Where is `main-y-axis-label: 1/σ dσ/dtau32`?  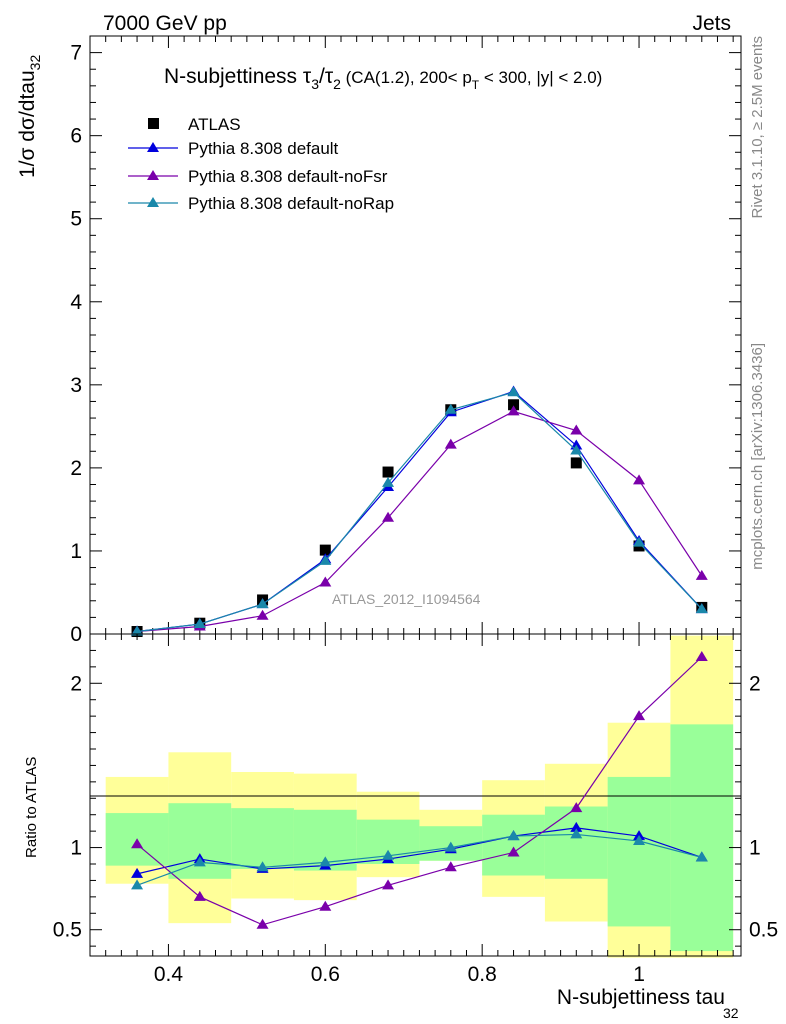
main-y-axis-label: 1/σ dσ/dtau32 is located at coordinates (29, 116).